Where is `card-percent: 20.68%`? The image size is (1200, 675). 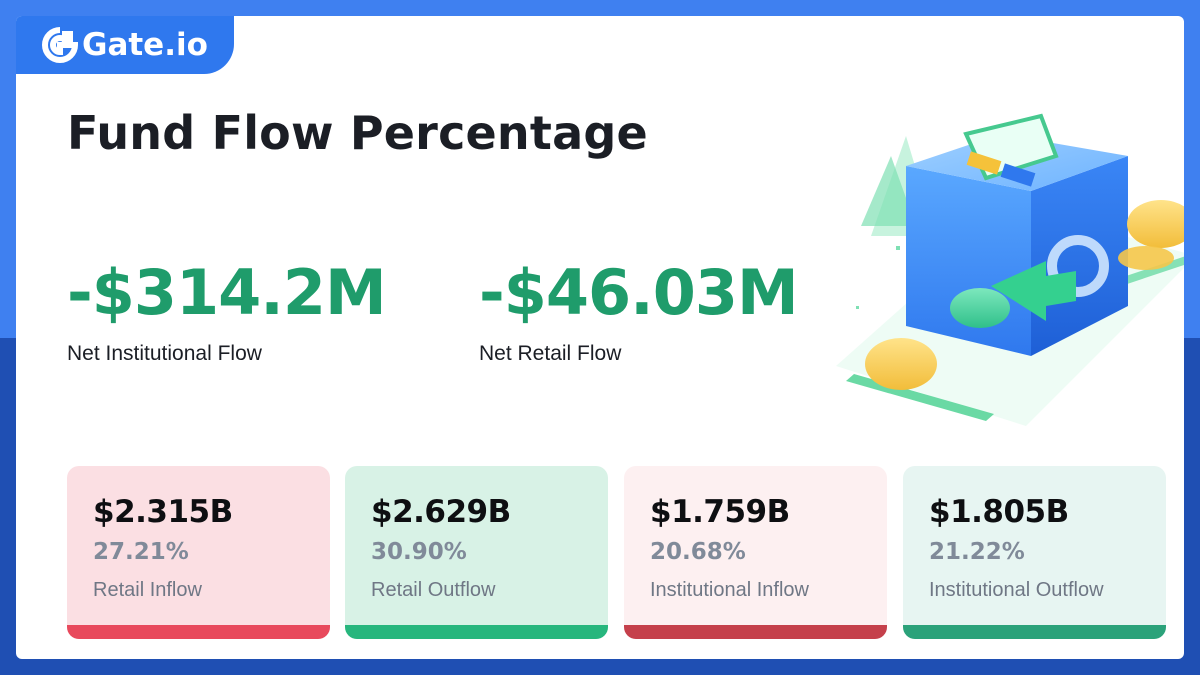 card-percent: 20.68% is located at coordinates (698, 552).